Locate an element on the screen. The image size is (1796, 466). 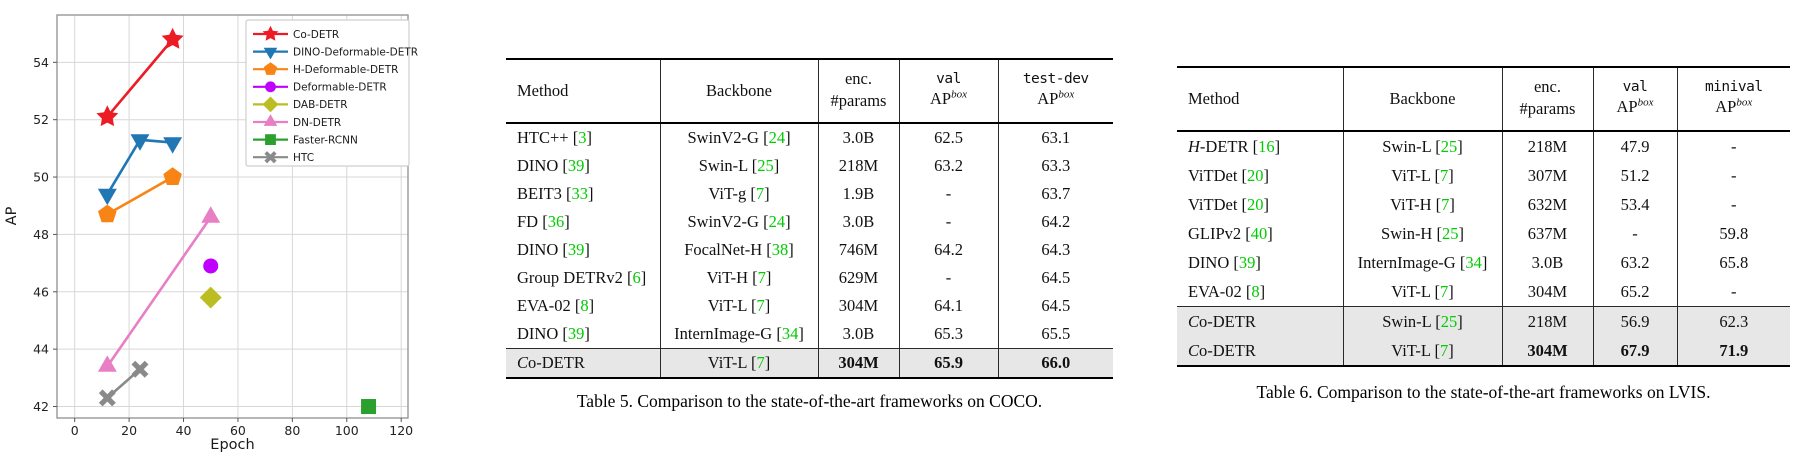
citation-link: 33 is located at coordinates (580, 193).